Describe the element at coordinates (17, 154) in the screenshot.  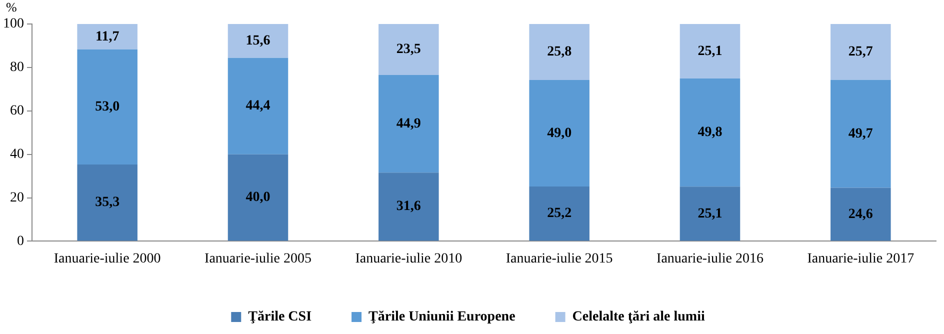
I see `y-tick-label: 40` at that location.